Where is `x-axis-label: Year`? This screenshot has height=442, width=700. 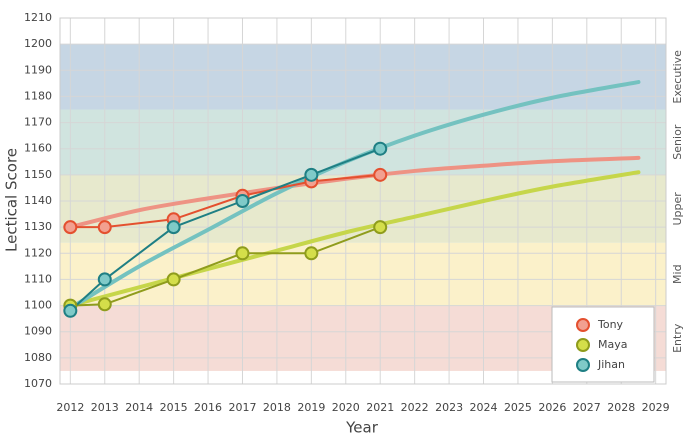
x-axis-label: Year is located at coordinates (362, 428).